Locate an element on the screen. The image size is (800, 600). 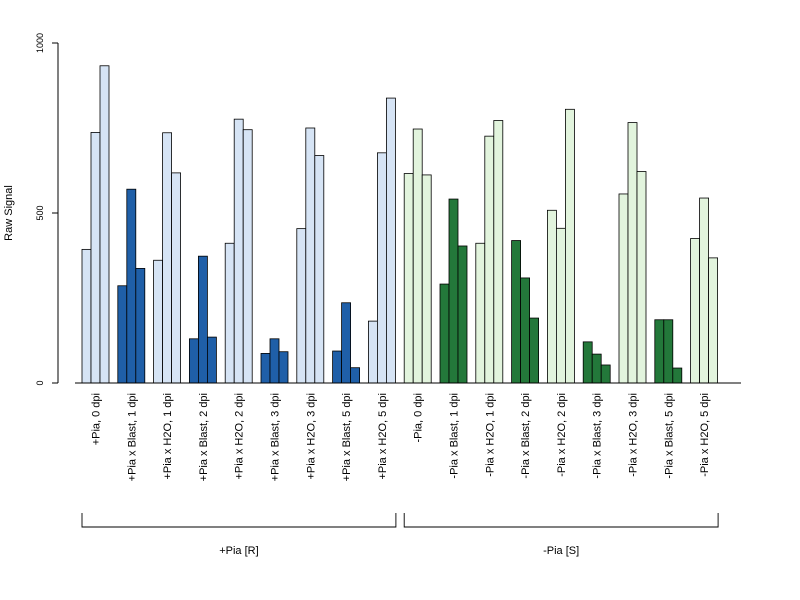
group-brackets: +Pia [R] -Pia [S] is located at coordinates (400, 535).